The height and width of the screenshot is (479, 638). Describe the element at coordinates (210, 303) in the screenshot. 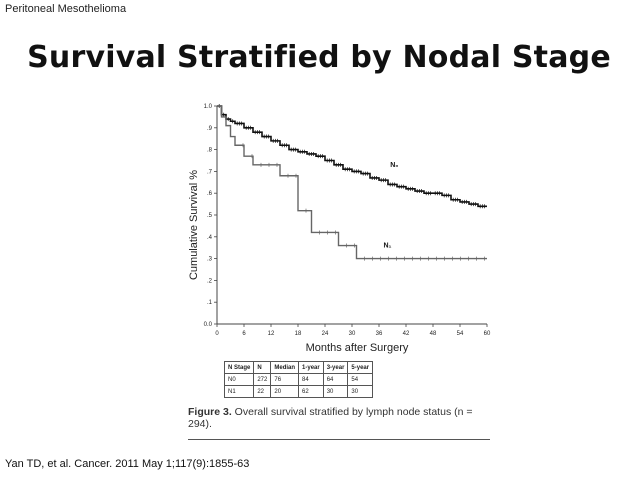

I see `y-tick-label: .1` at that location.